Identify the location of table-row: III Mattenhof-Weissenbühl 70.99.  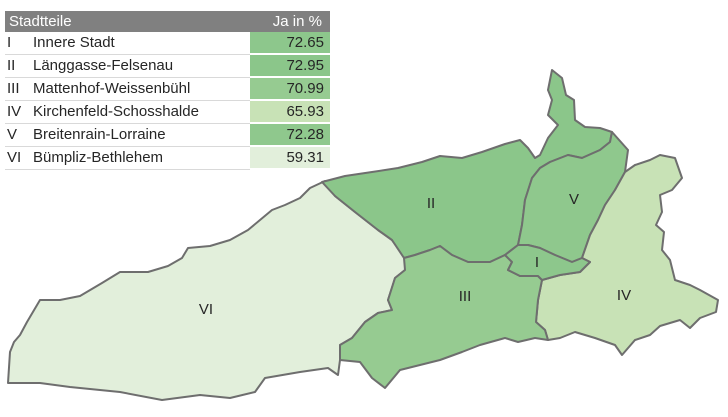
(167, 89).